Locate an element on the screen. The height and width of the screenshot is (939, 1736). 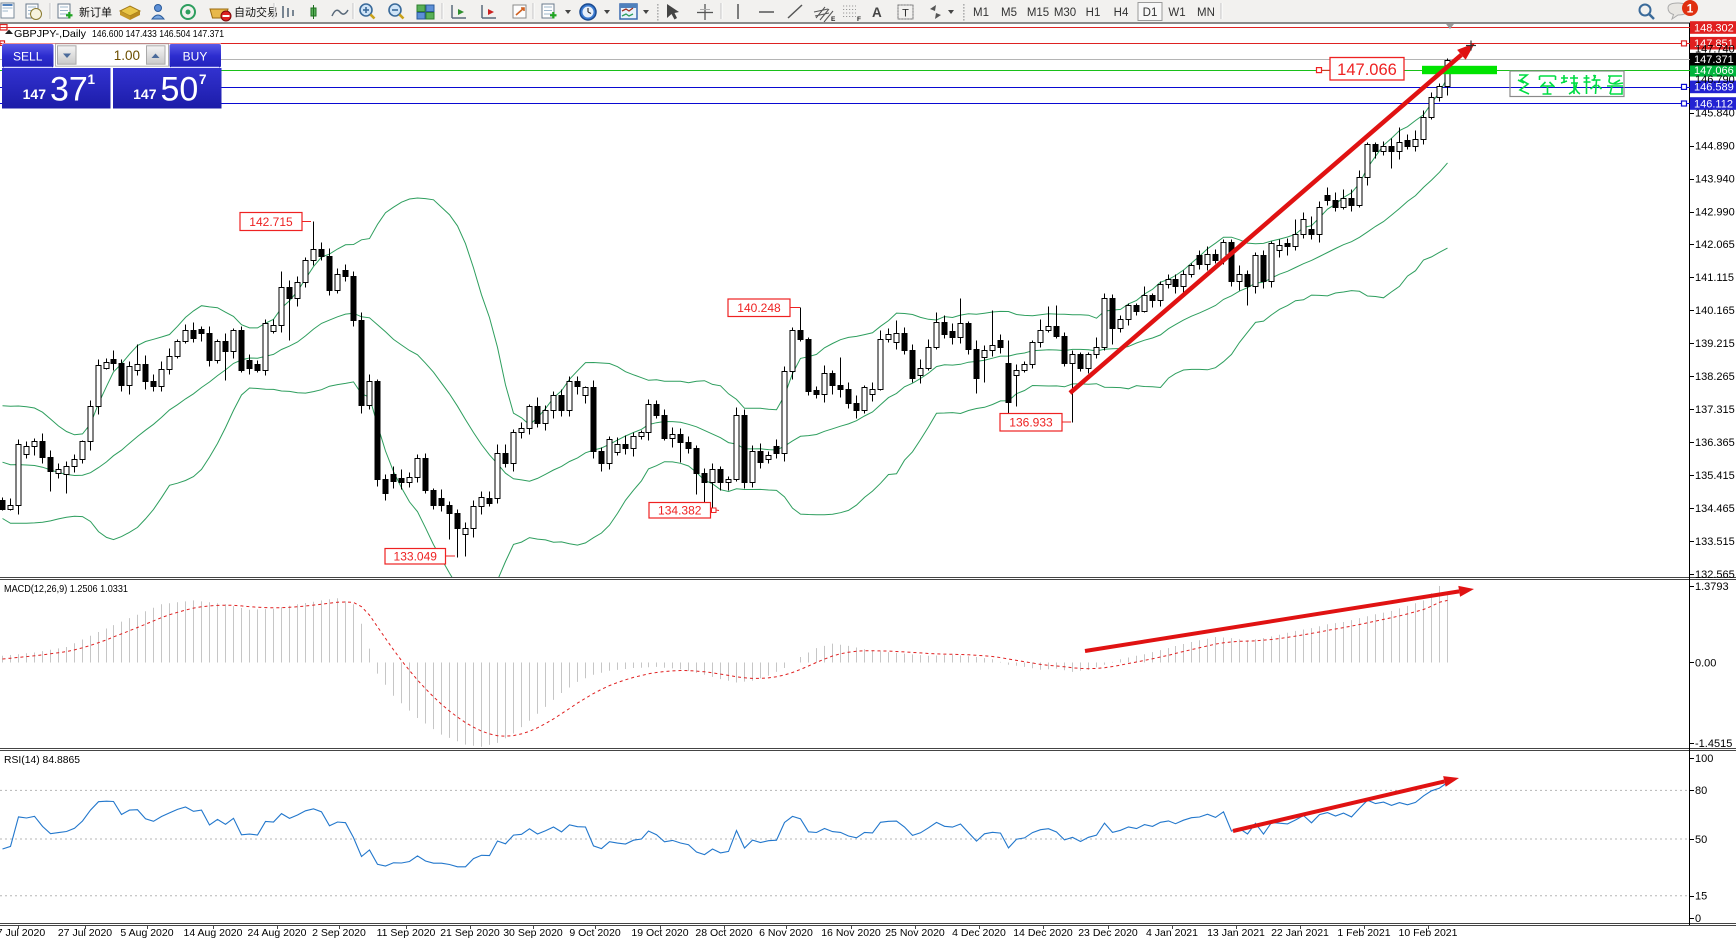
svg-text: 25 Nov 2020 is located at coordinates (915, 933).